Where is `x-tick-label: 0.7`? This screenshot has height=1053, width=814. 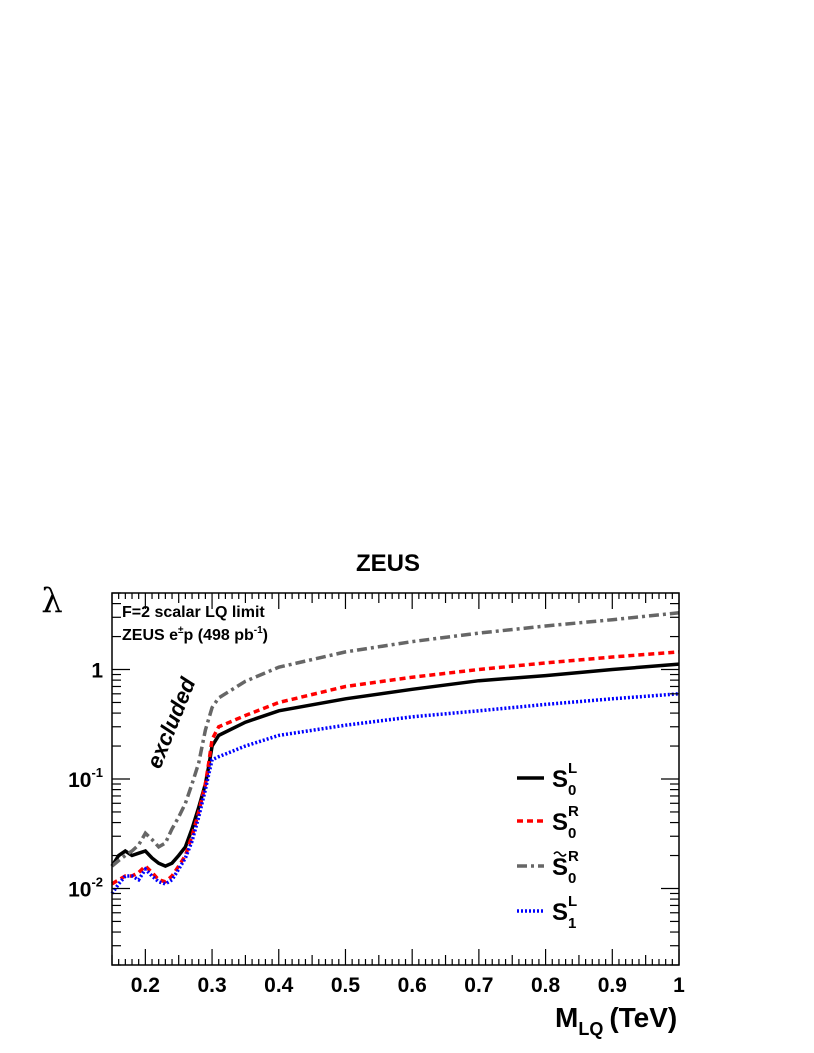
x-tick-label: 0.7 is located at coordinates (478, 985).